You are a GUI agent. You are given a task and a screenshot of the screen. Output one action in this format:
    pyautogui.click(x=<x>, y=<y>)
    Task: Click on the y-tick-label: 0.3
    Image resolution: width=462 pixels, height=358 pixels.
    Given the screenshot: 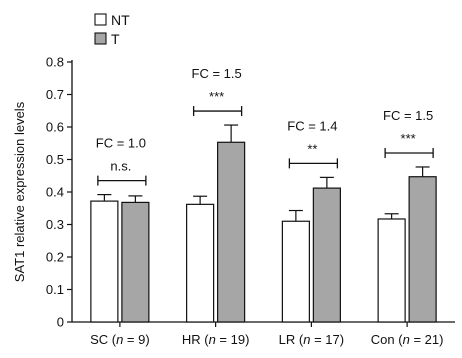 What is the action you would take?
    pyautogui.click(x=55, y=224)
    